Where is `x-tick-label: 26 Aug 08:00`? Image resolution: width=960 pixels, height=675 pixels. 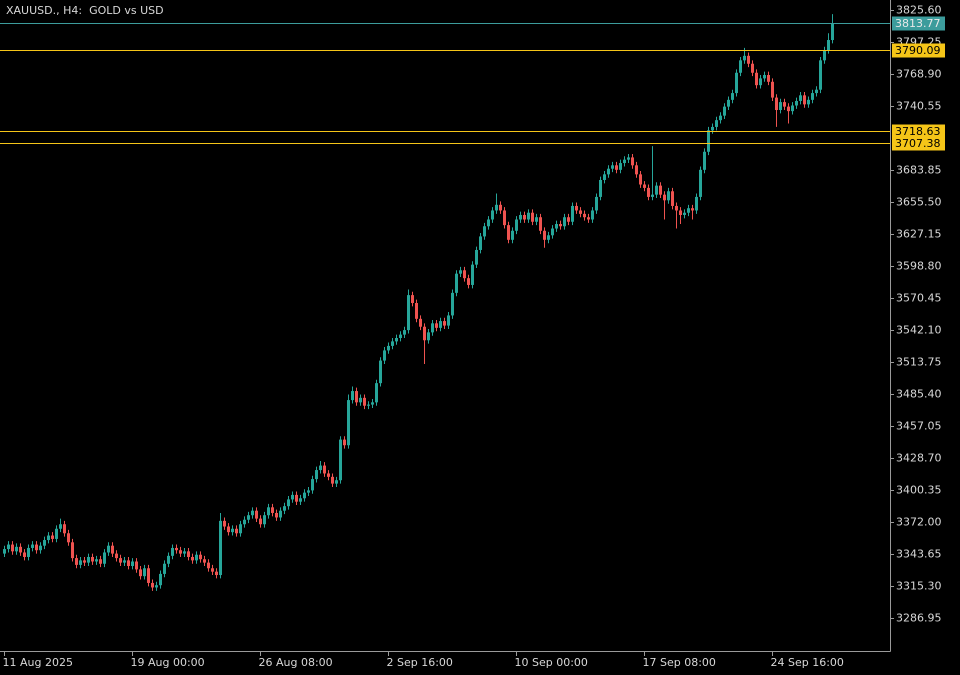 x-tick-label: 26 Aug 08:00 is located at coordinates (296, 662).